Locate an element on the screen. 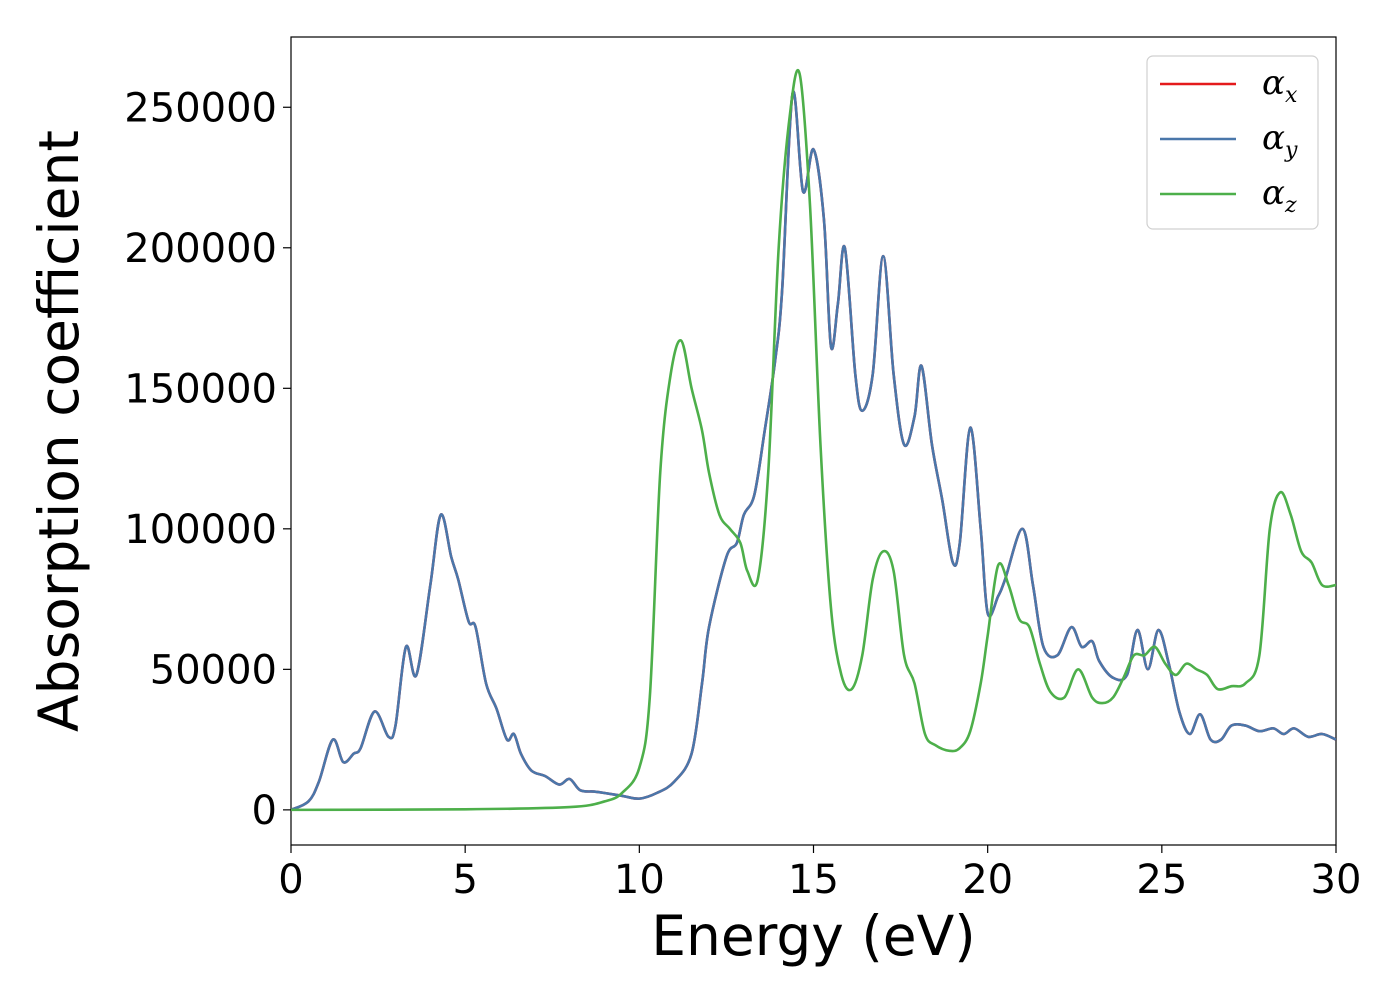  legend: αx αy αz is located at coordinates (1232, 142).